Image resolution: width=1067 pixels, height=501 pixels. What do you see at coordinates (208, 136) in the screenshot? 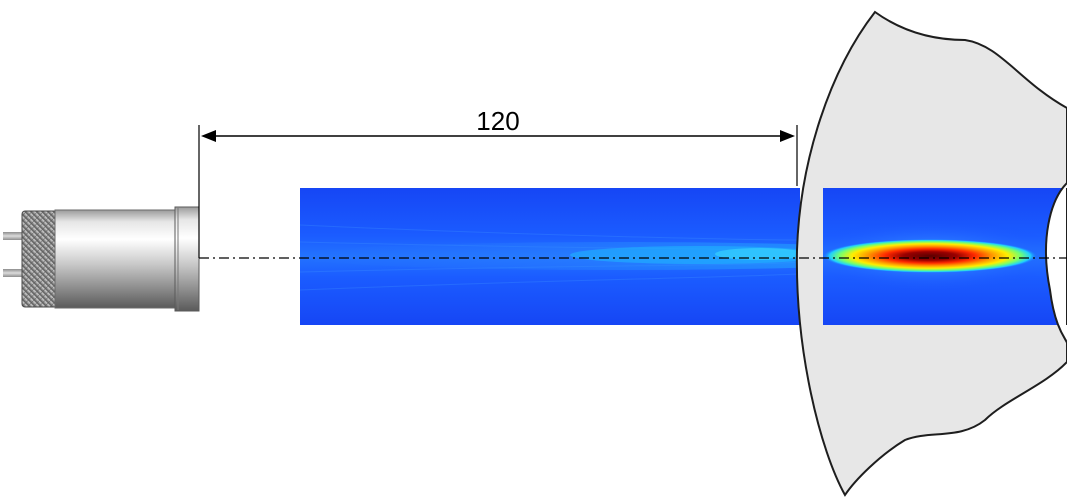
I see `arrow-left-icon` at bounding box center [208, 136].